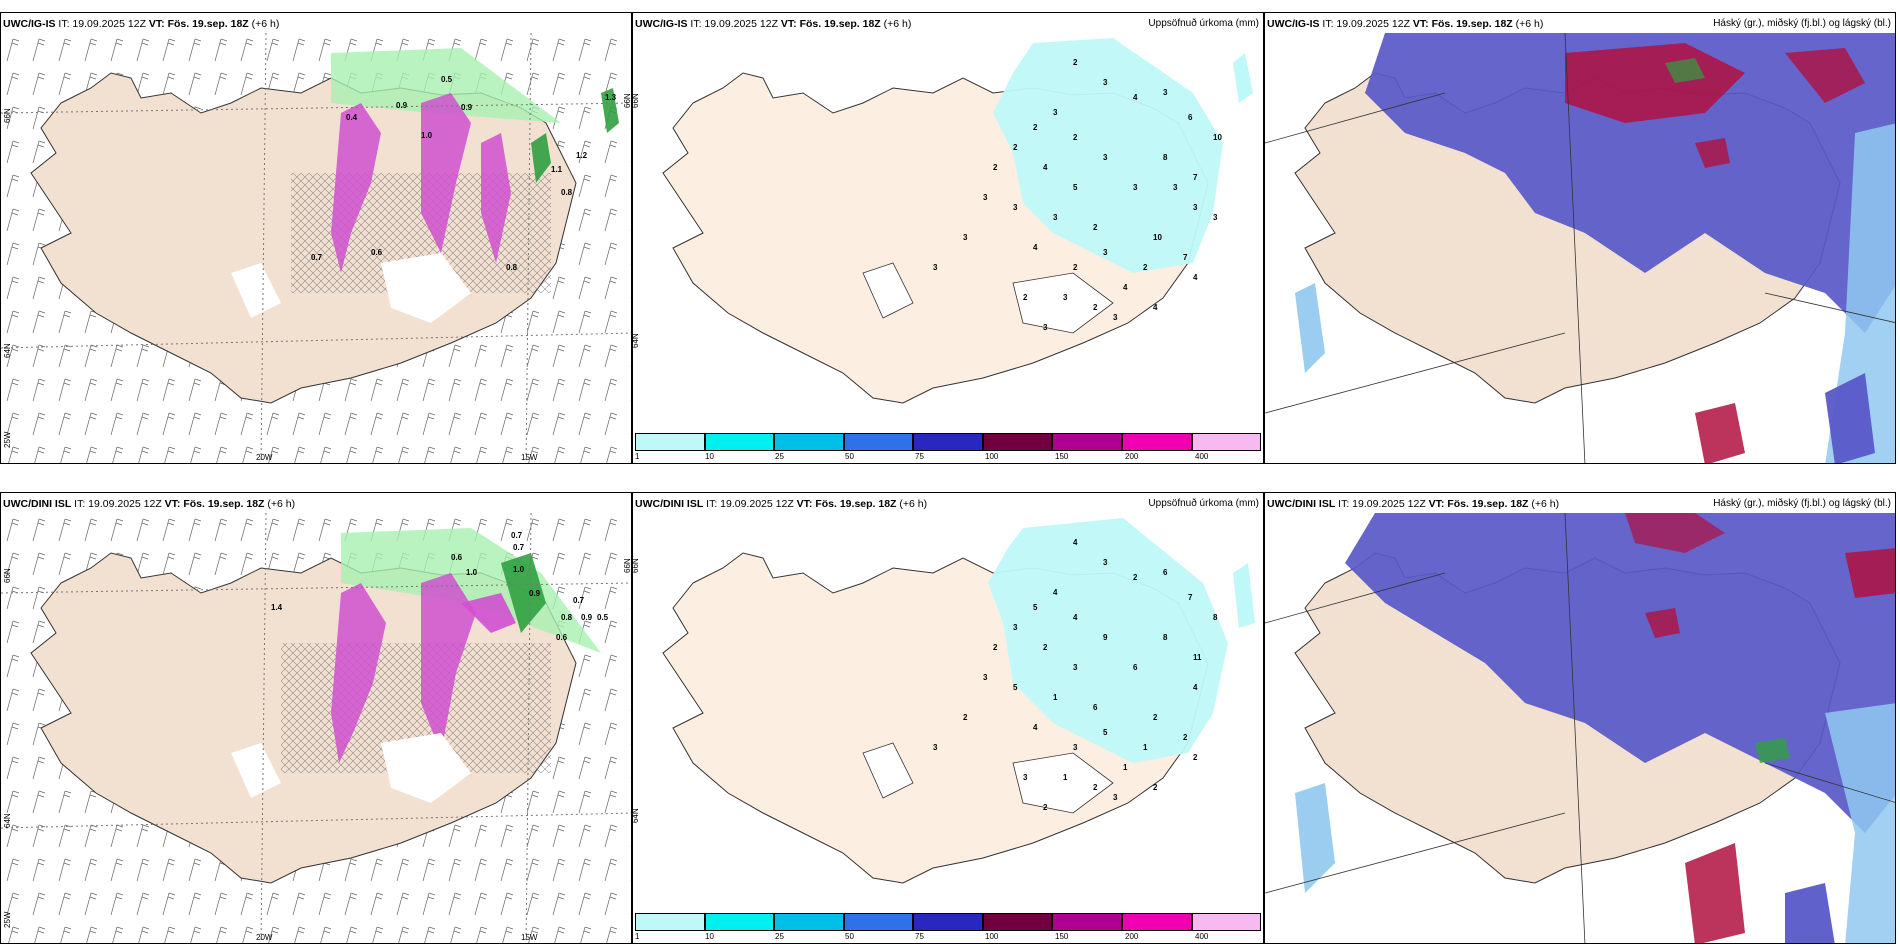  What do you see at coordinates (529, 457) in the screenshot?
I see `lon-15-label: 15W` at bounding box center [529, 457].